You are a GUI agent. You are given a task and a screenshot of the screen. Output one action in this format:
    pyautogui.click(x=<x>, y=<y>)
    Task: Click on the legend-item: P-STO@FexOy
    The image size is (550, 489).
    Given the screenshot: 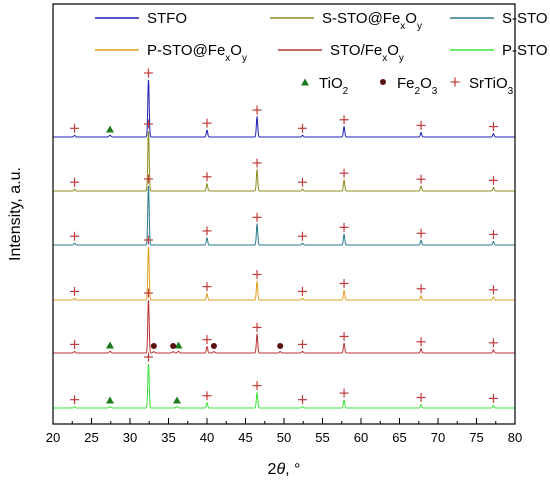 What is the action you would take?
    pyautogui.click(x=171, y=53)
    